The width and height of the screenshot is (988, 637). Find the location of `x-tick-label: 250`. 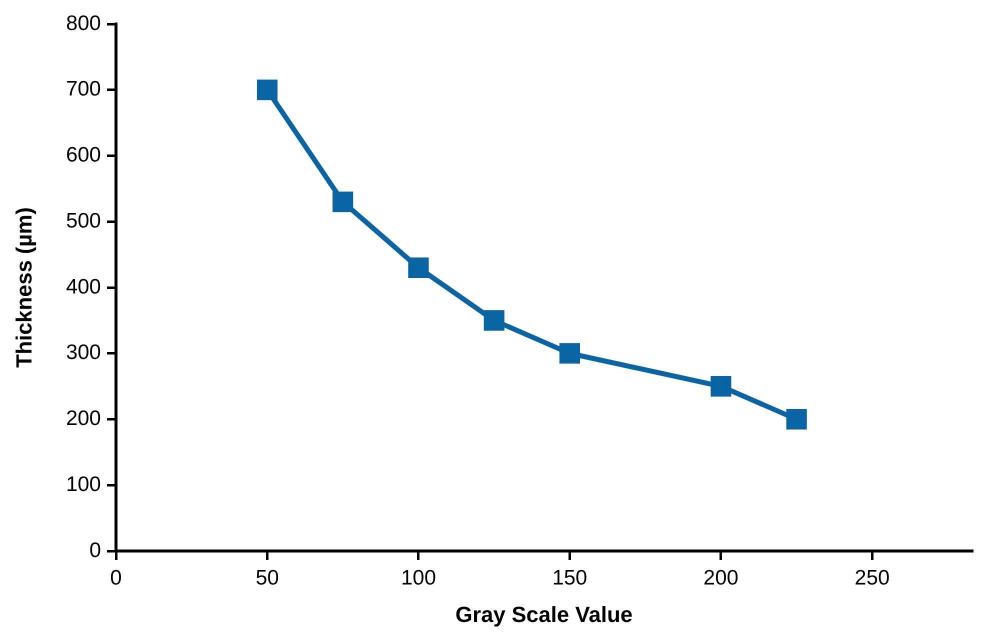

x-tick-label: 250 is located at coordinates (872, 578).